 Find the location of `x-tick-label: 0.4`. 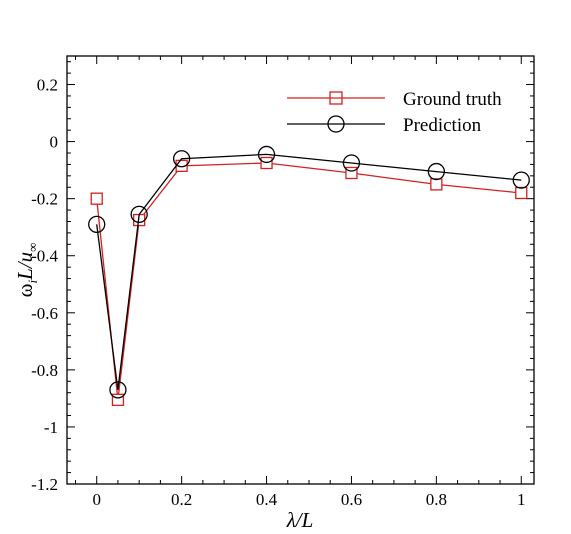

x-tick-label: 0.4 is located at coordinates (267, 499).